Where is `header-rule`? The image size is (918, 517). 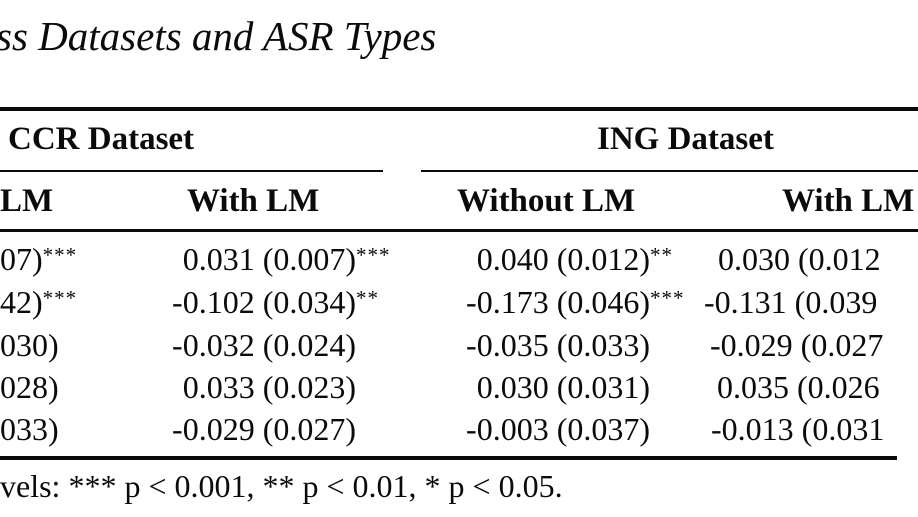 header-rule is located at coordinates (459, 230).